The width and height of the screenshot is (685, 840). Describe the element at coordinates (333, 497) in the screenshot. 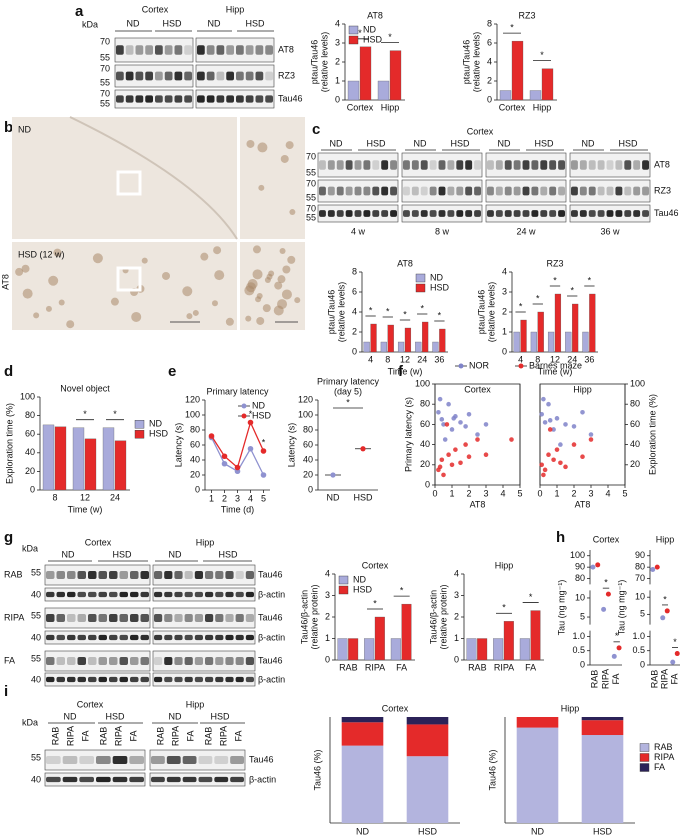

I see `x-tick-label: ND` at that location.